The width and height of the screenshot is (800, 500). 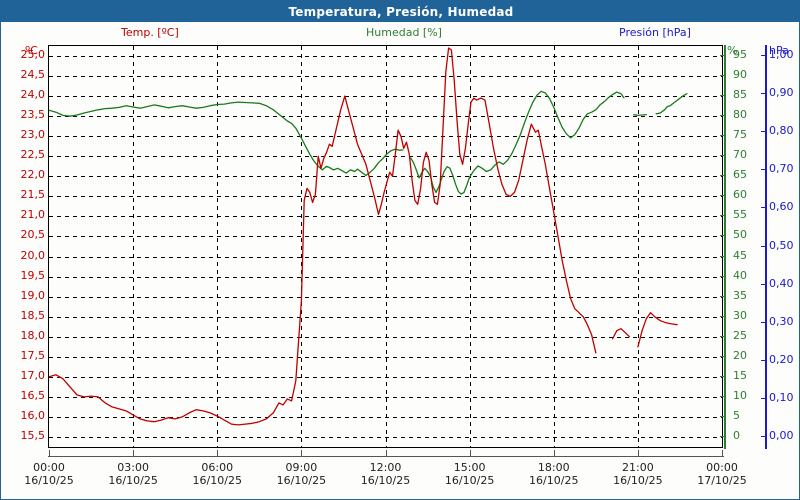 What do you see at coordinates (33, 315) in the screenshot?
I see `left-axis-tick-label: 18,5` at bounding box center [33, 315].